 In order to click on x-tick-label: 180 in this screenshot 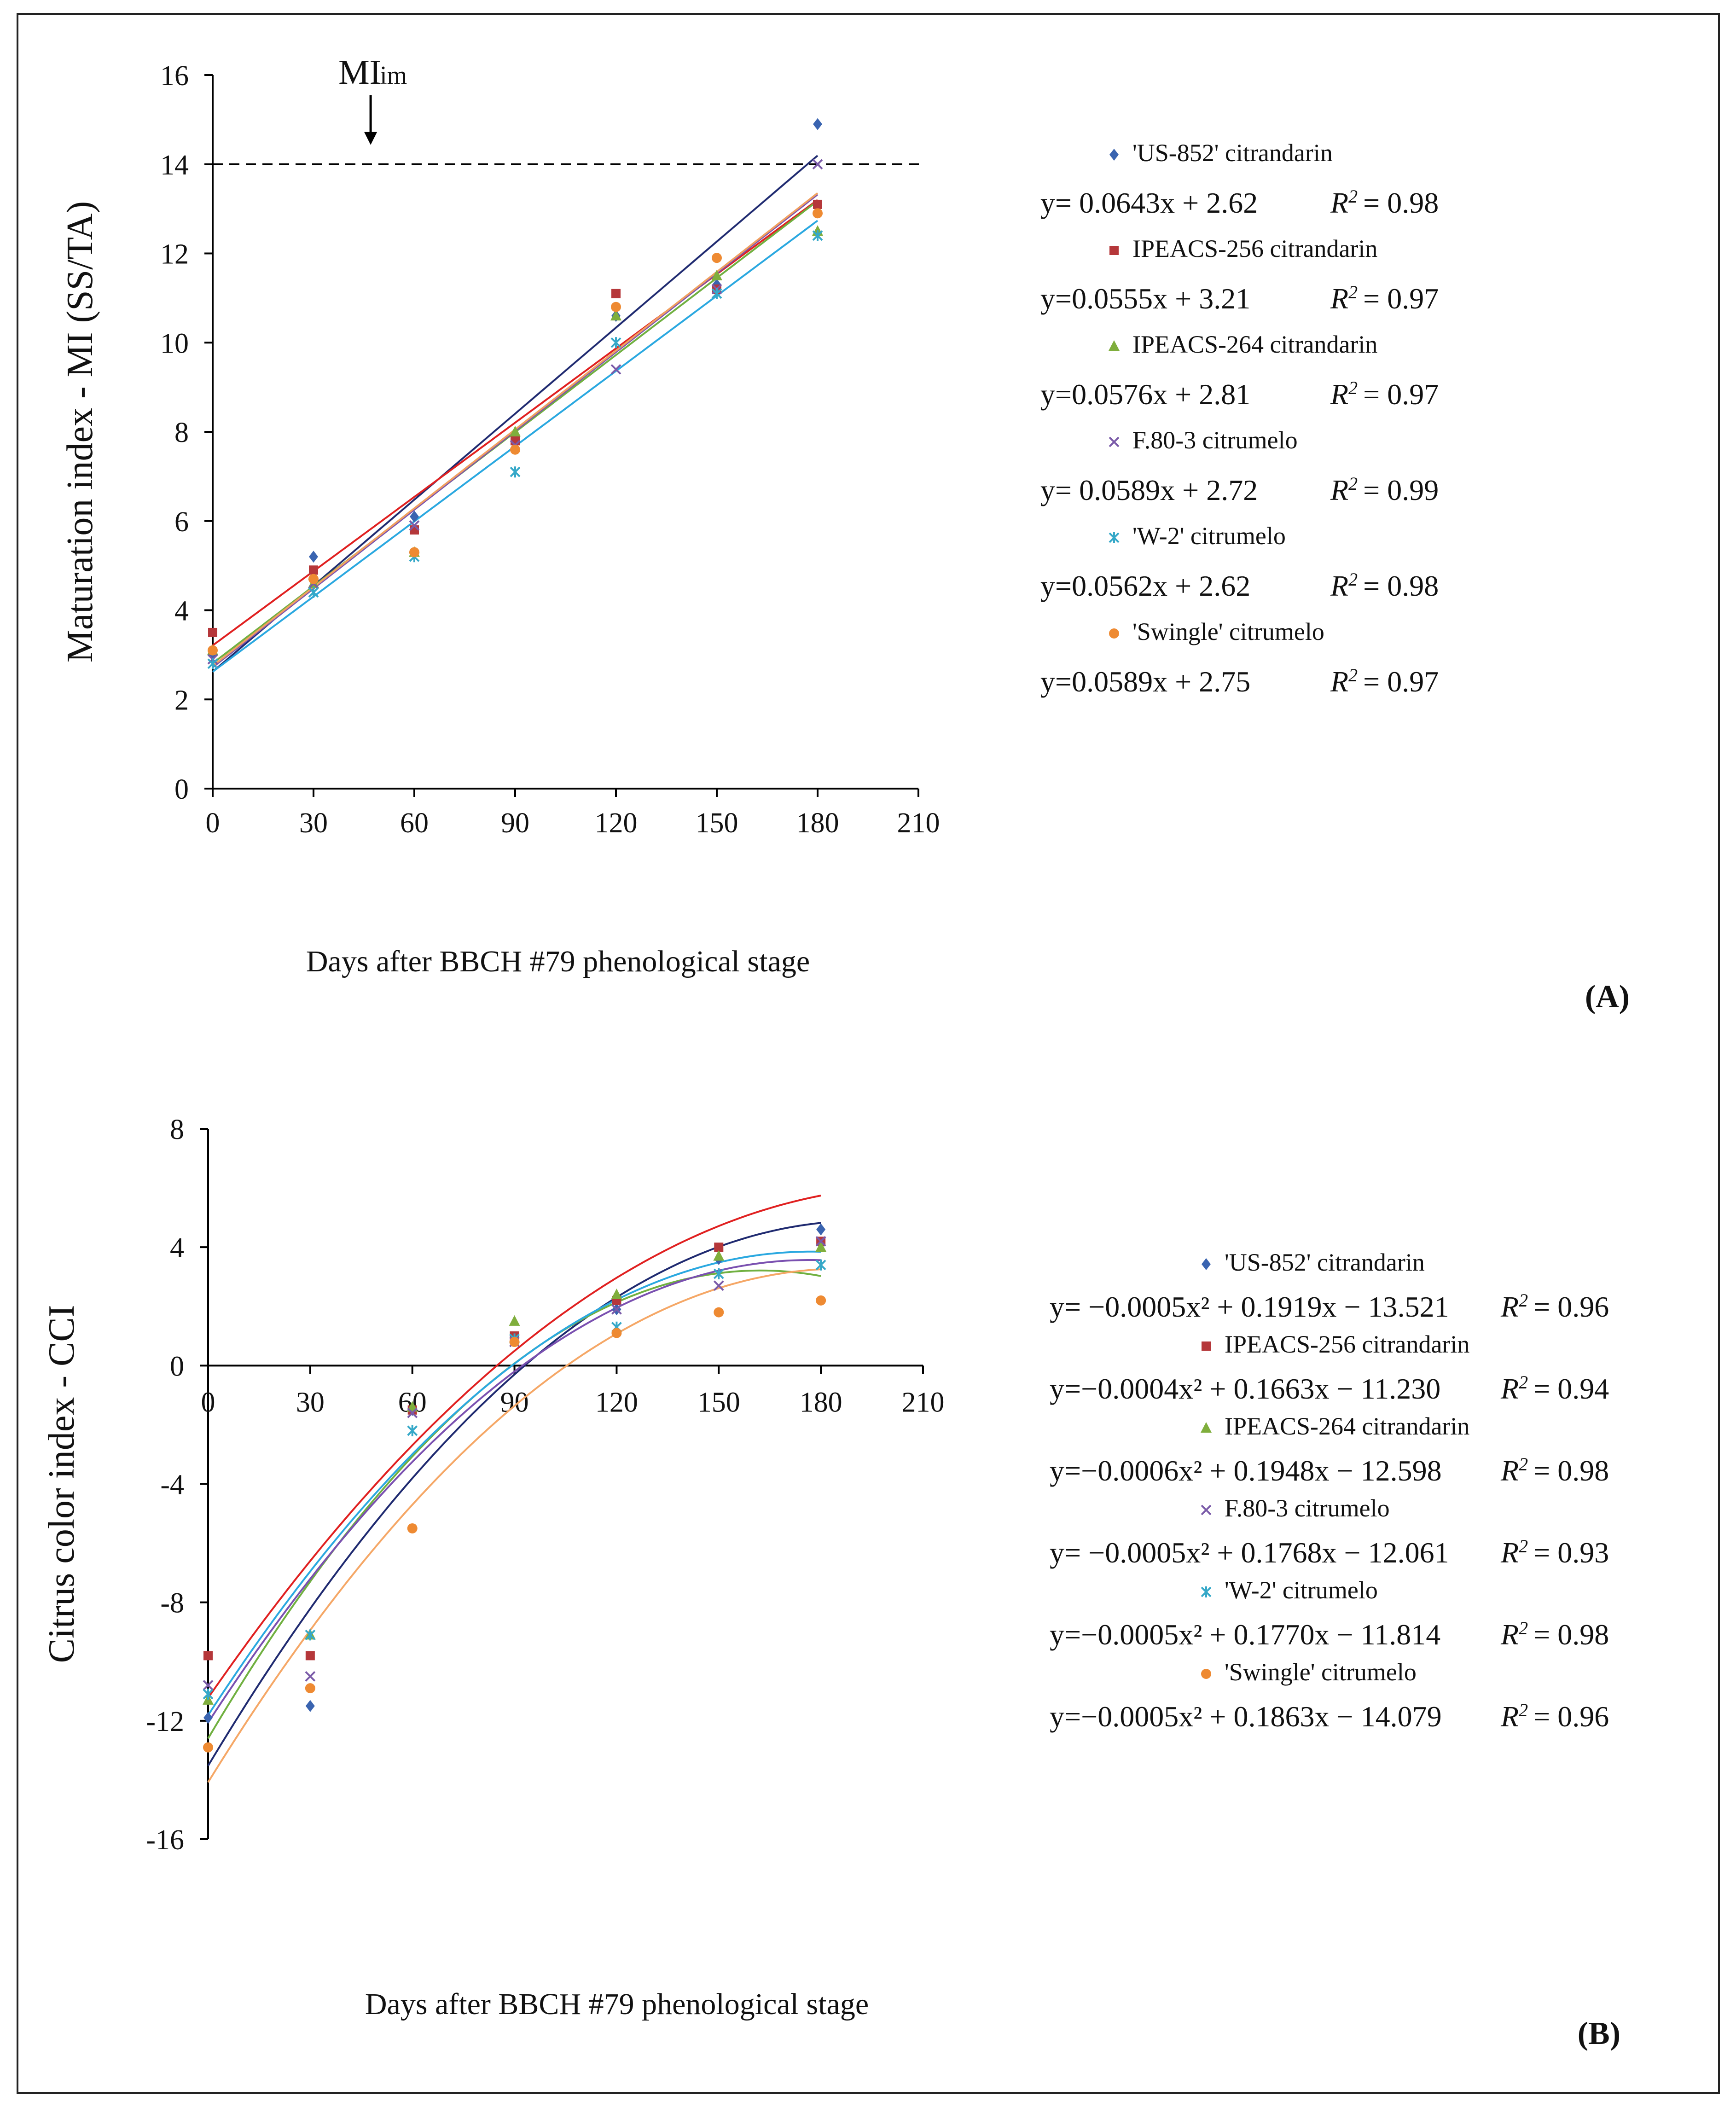, I will do `click(817, 823)`.